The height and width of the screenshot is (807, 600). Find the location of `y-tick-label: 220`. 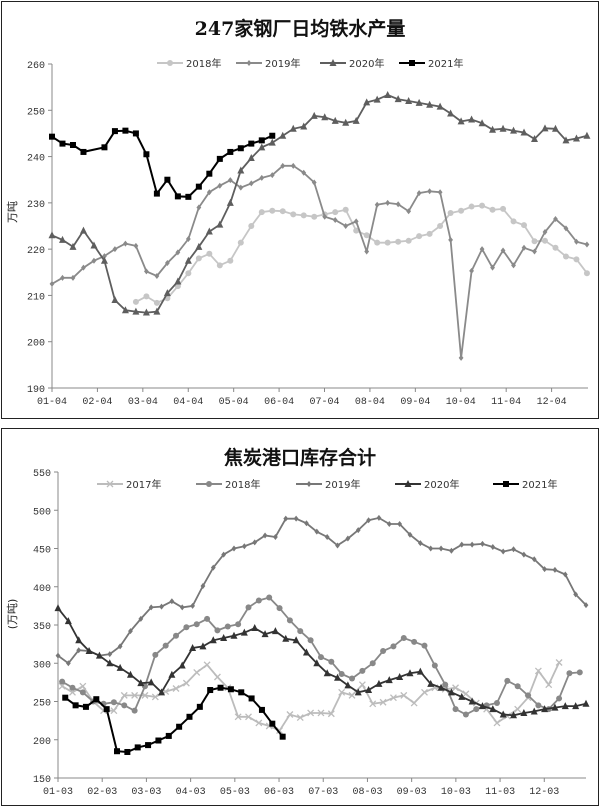

y-tick-label: 220 is located at coordinates (36, 251).